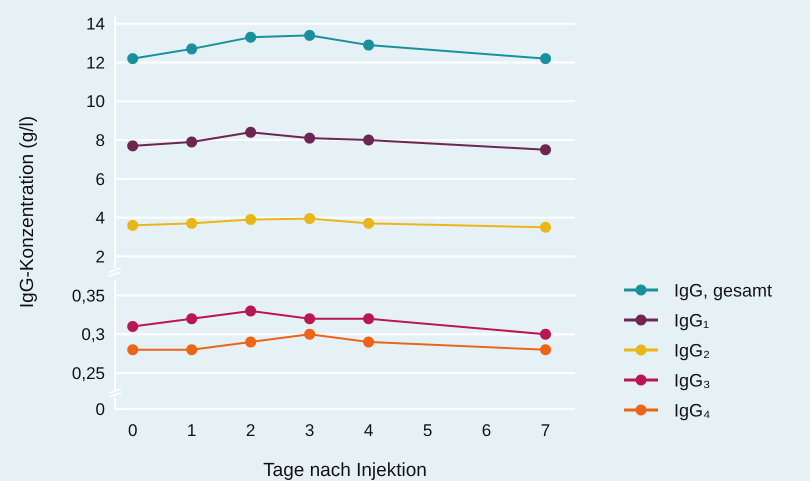  I want to click on y-tick-label: 0,25, so click(88, 373).